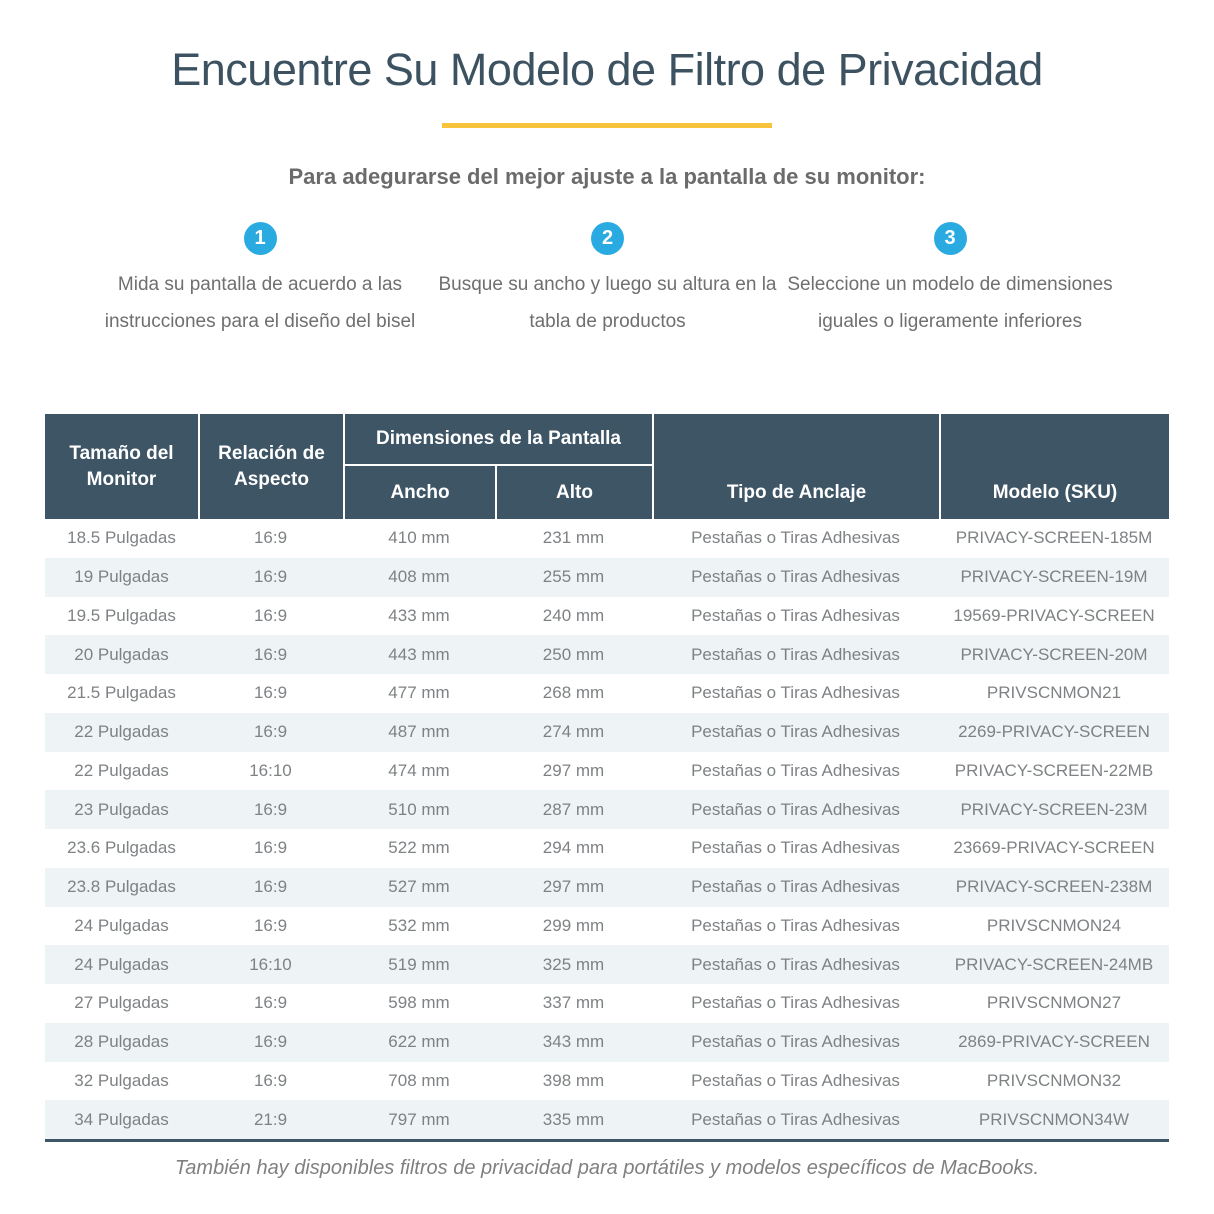  I want to click on table-cell: 21:9, so click(270, 1119).